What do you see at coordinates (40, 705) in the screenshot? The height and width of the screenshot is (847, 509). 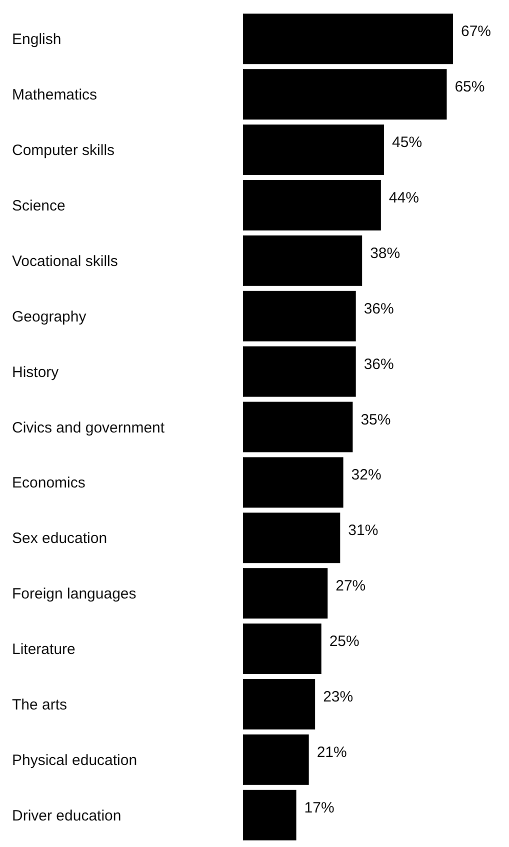 I see `y-tick-label: The arts` at bounding box center [40, 705].